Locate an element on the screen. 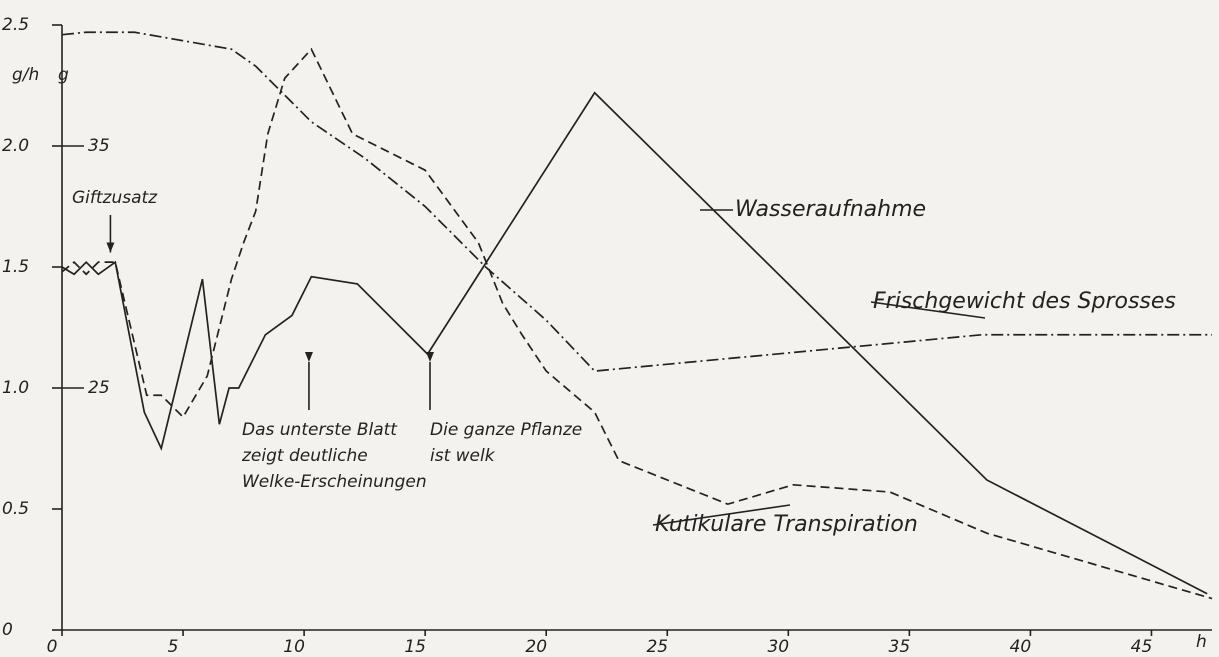 The width and height of the screenshot is (1219, 657). x-tick-label: 10 is located at coordinates (294, 647).